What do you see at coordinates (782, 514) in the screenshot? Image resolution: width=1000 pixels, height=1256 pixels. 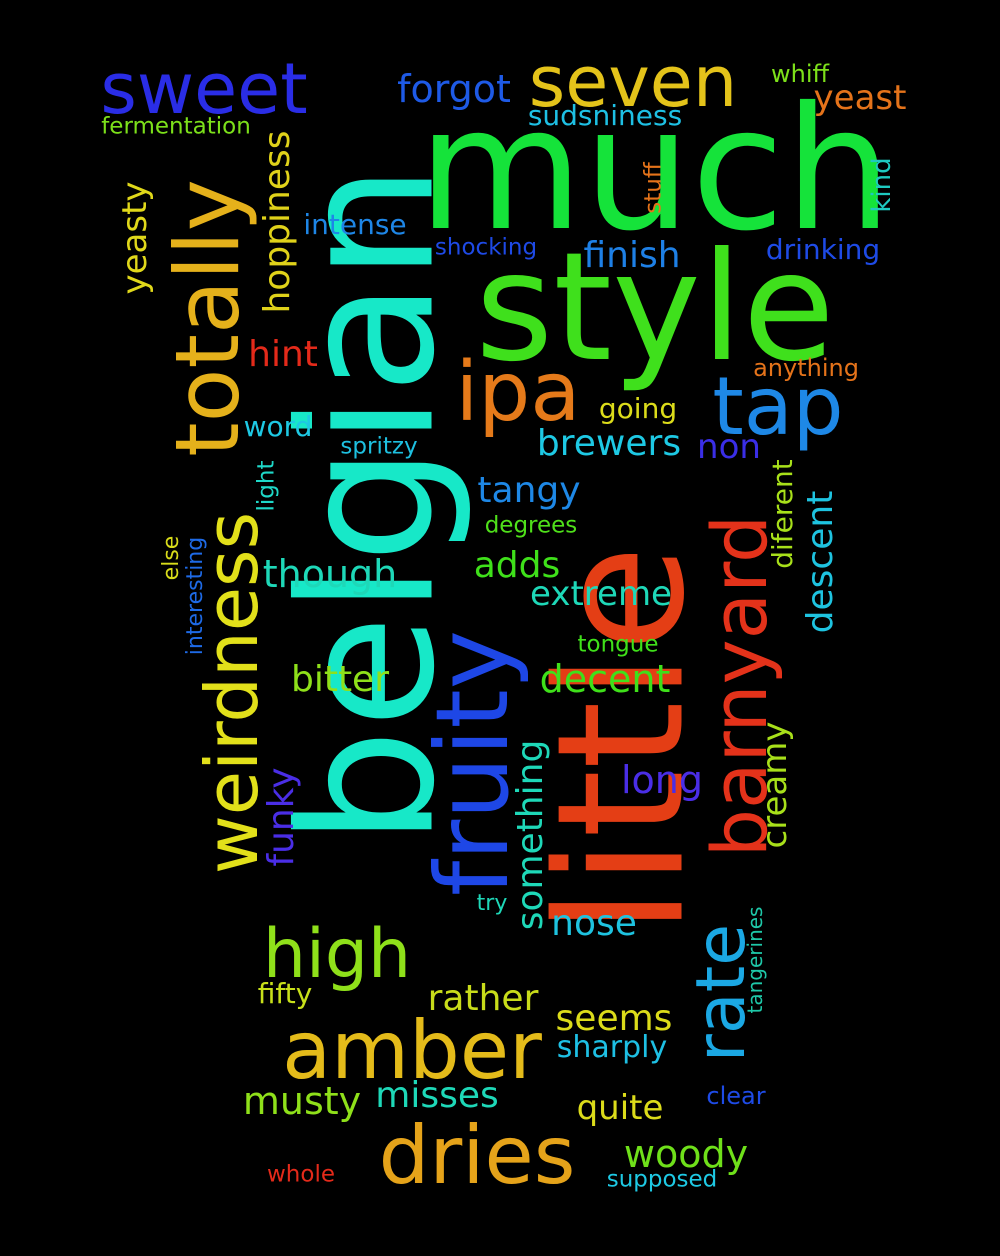 I see `word-diferent: diferent` at bounding box center [782, 514].